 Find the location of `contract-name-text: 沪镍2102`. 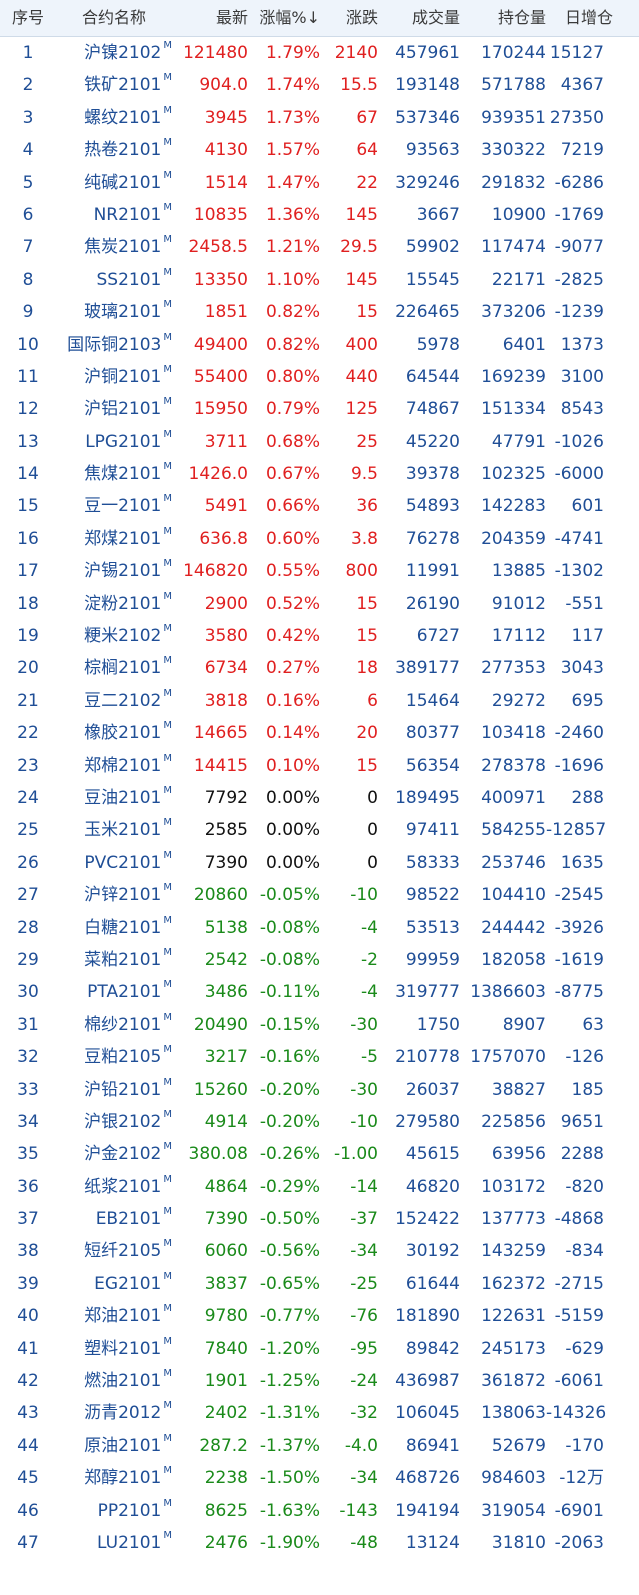

contract-name-text: 沪镍2102 is located at coordinates (123, 53).